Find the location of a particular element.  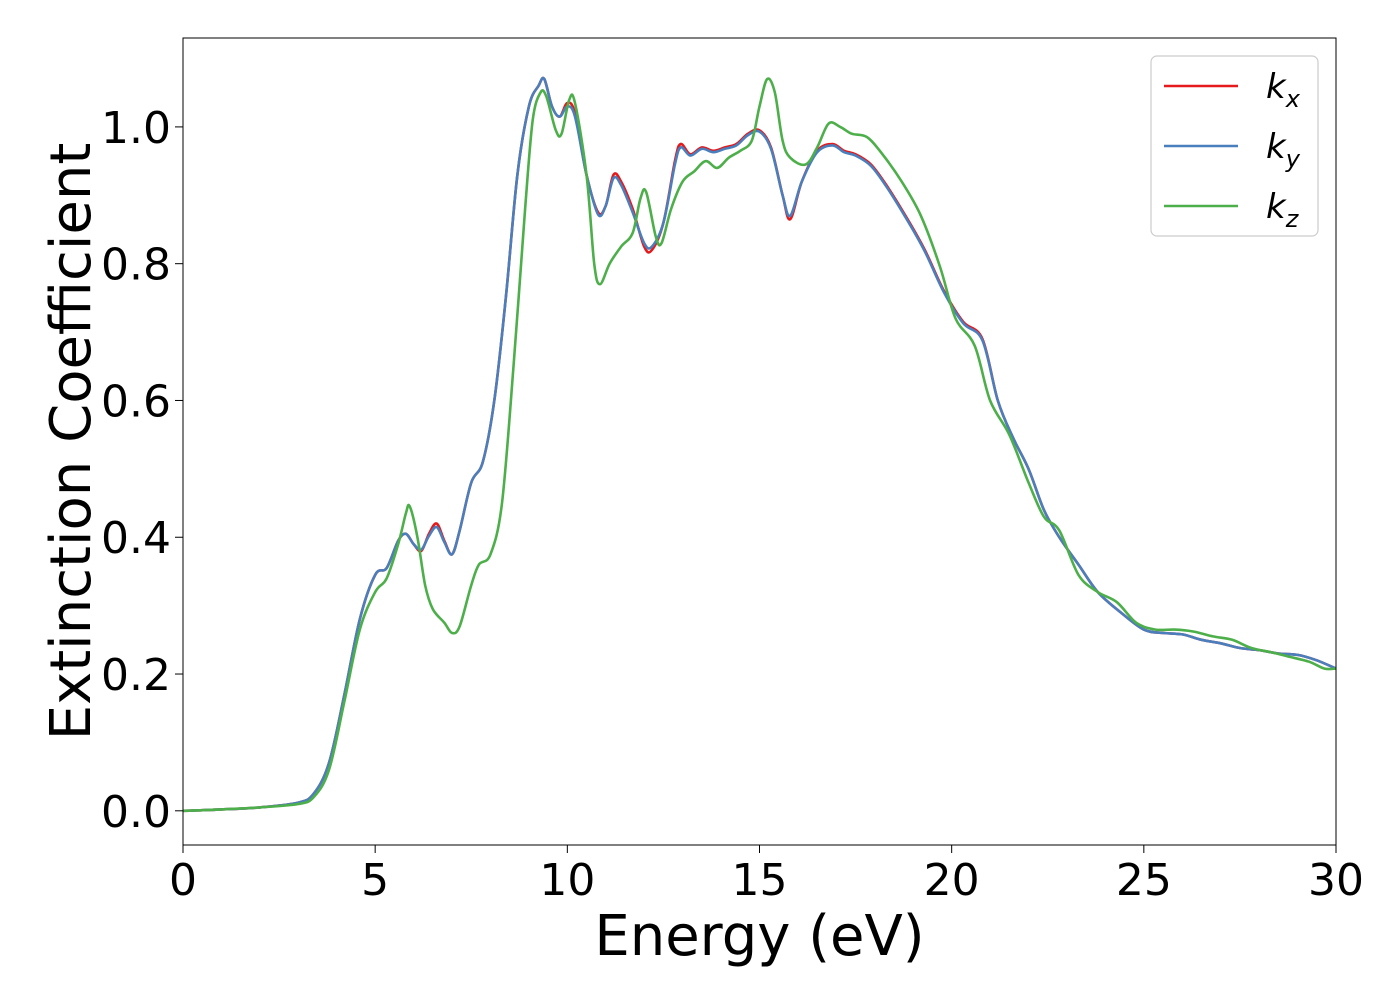

y-tick-label: 0.0 is located at coordinates (136, 812).